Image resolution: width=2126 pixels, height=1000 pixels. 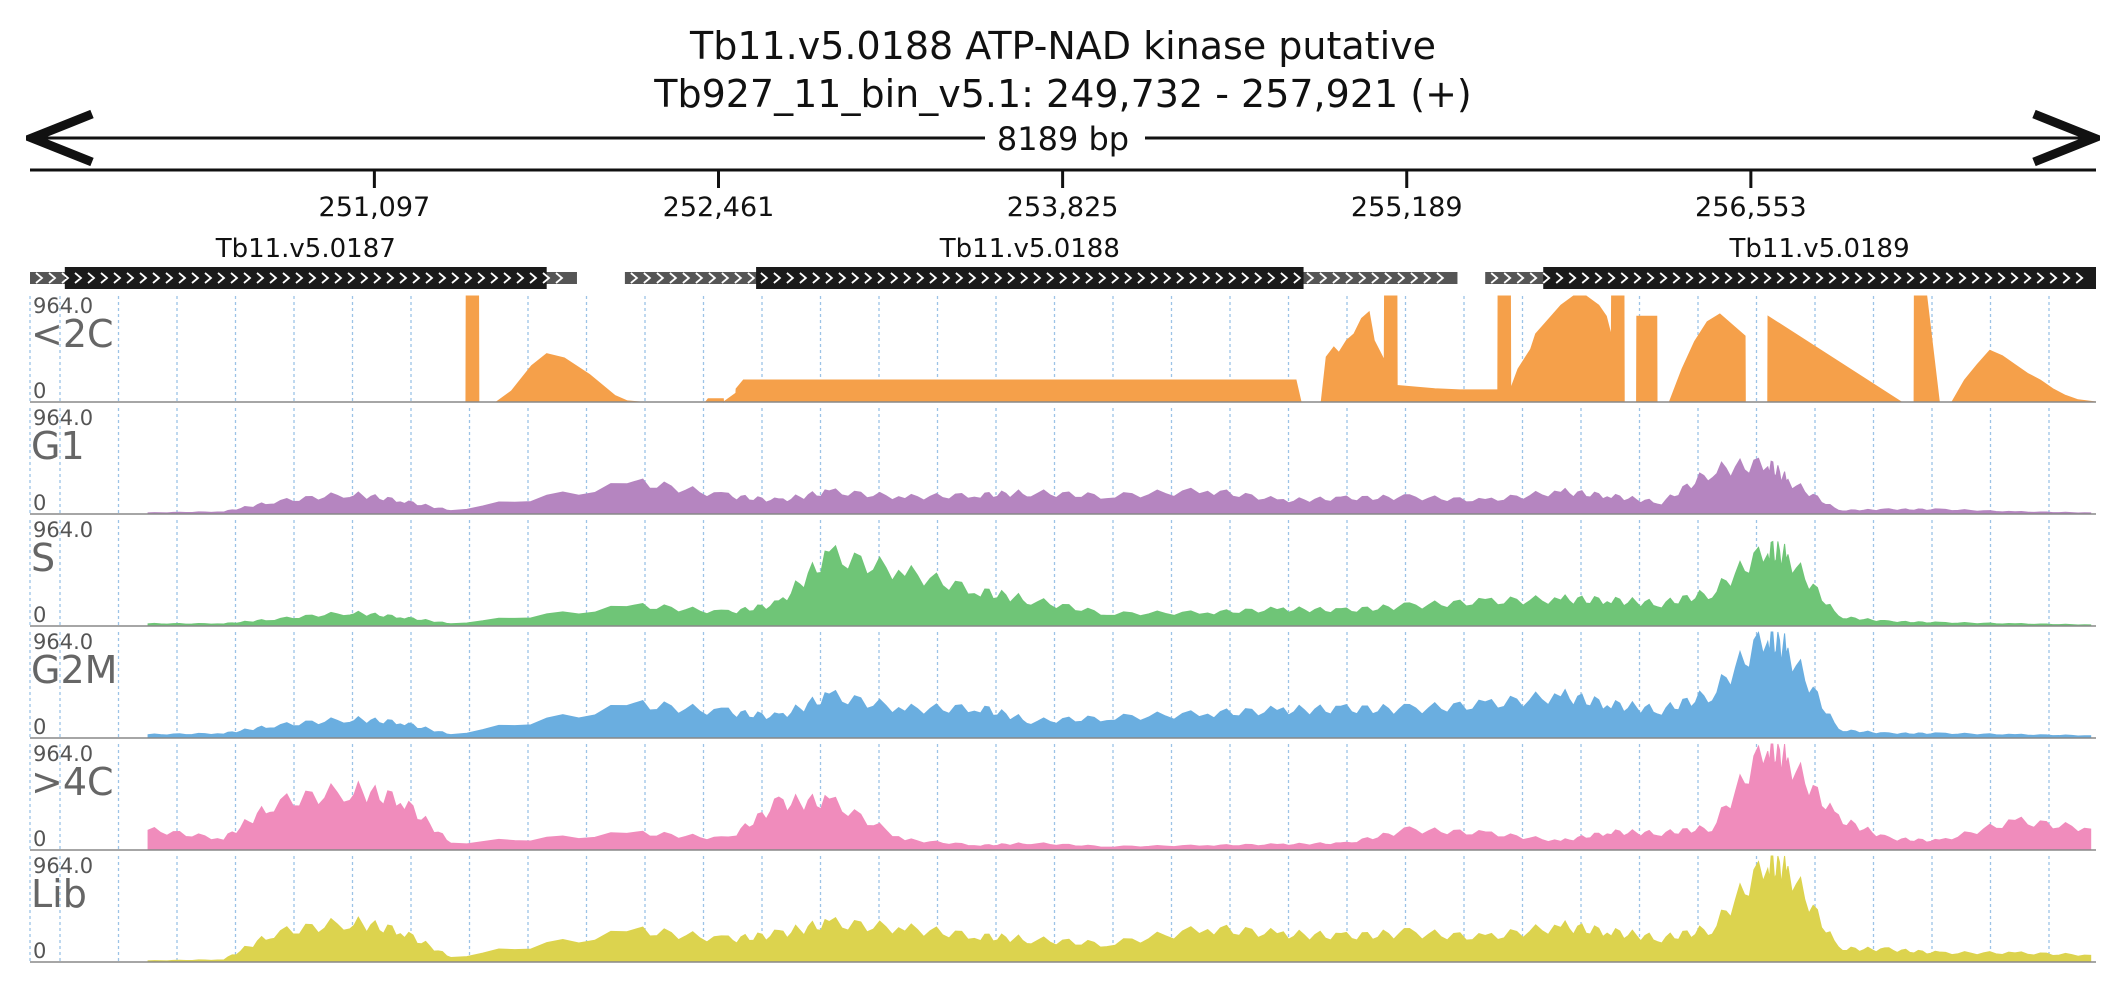 I want to click on x-tick-label: 253,825, so click(x=1063, y=207).